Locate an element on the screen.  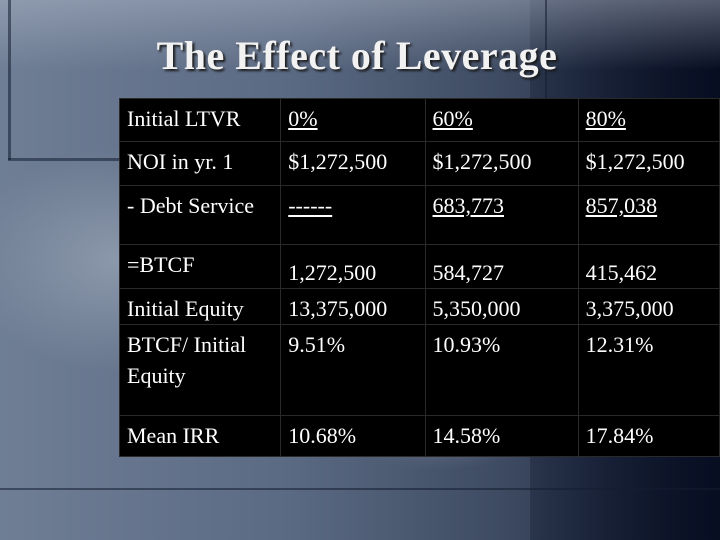
table-header-row: Initial LTVR 0% 60% 80% is located at coordinates (419, 120).